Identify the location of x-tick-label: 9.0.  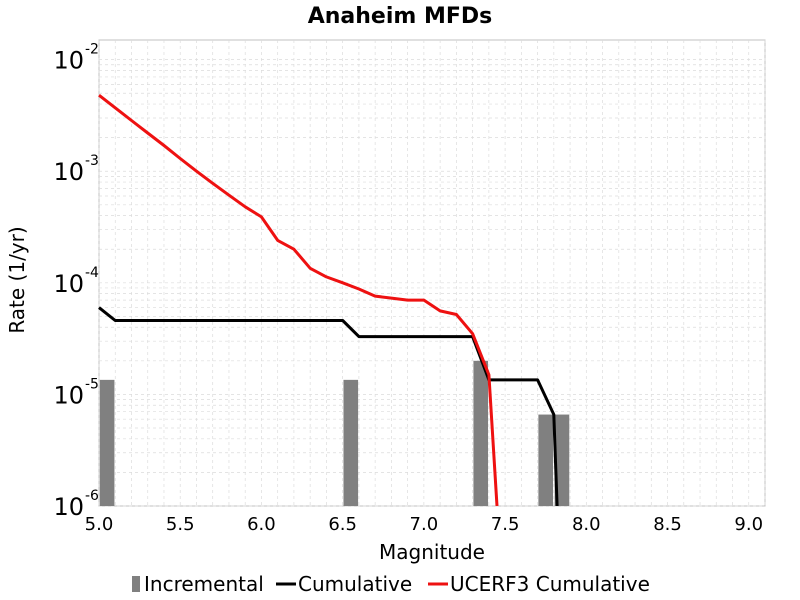
(748, 524).